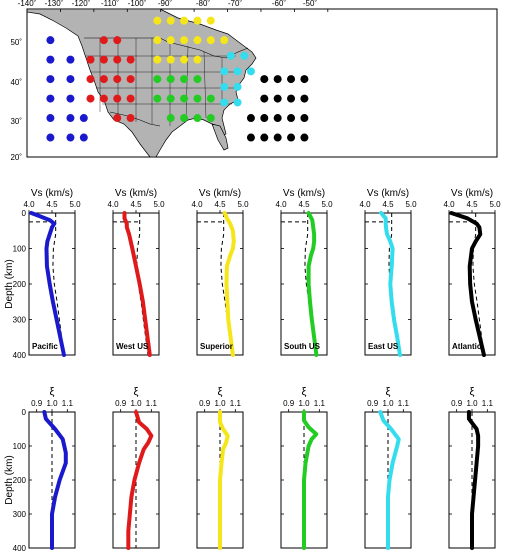 Image resolution: width=520 pixels, height=552 pixels. I want to click on profile-panel-south-us: 4.0 4.5 5.0Vs (km/s) South US, so click(304, 272).